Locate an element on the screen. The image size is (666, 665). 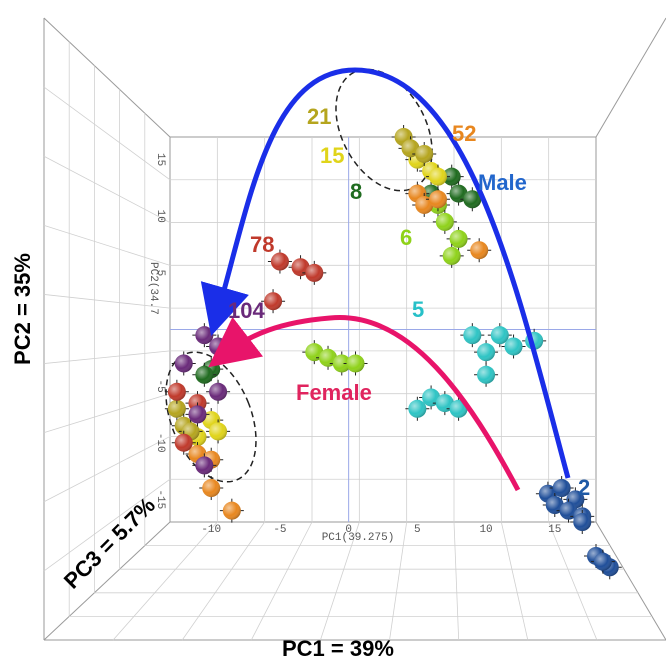
x-tick-label: 0 is located at coordinates (348, 530).